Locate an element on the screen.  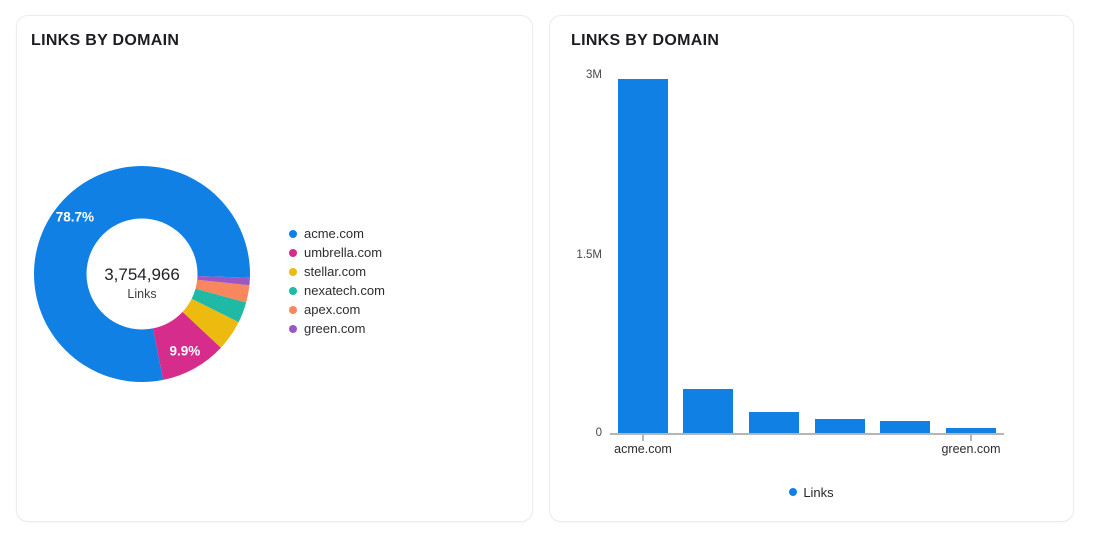
donut-slices: 78.7% 9.9% is located at coordinates (141, 274).